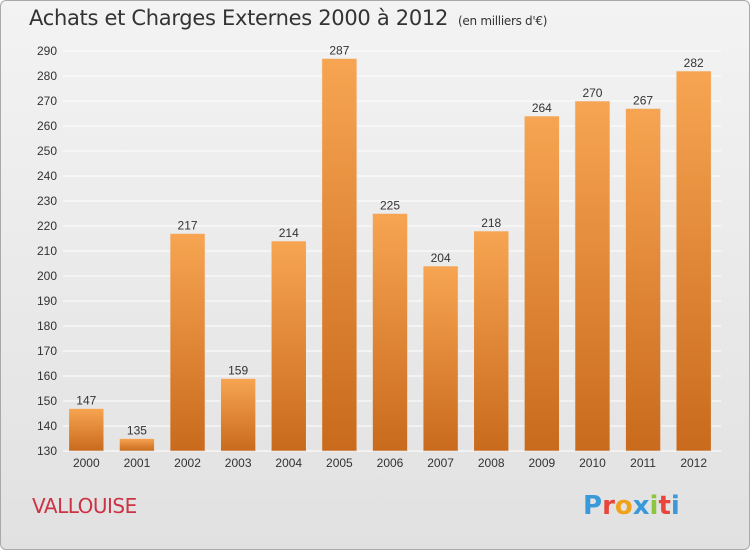 This screenshot has width=750, height=550. Describe the element at coordinates (441, 258) in the screenshot. I see `data-label-2007: 204` at that location.